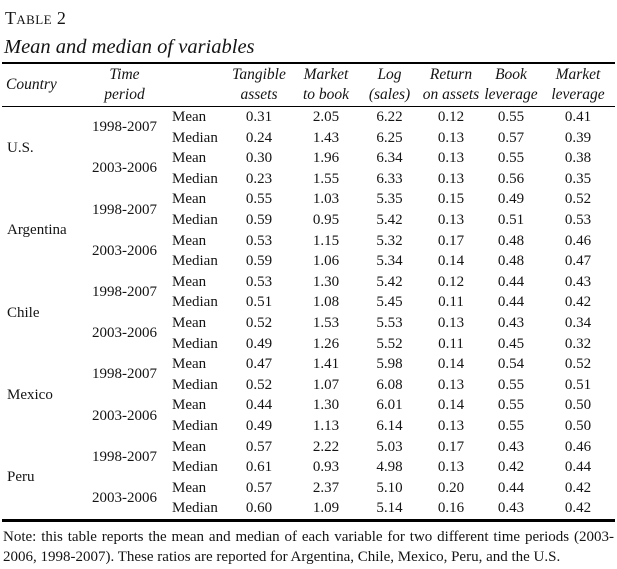  Describe the element at coordinates (326, 364) in the screenshot. I see `value-cell: 1.41` at that location.